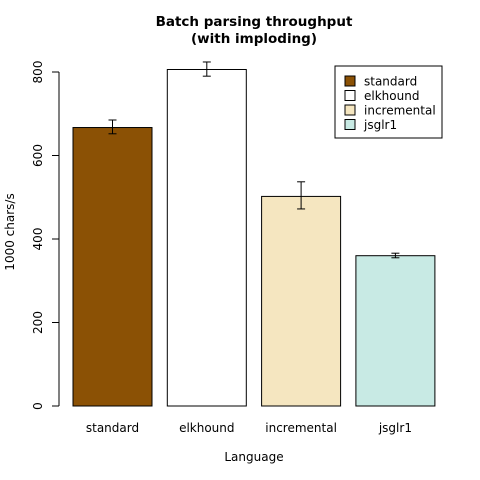 The width and height of the screenshot is (480, 480). I want to click on legend-swatch-jsglr1, so click(350, 124).